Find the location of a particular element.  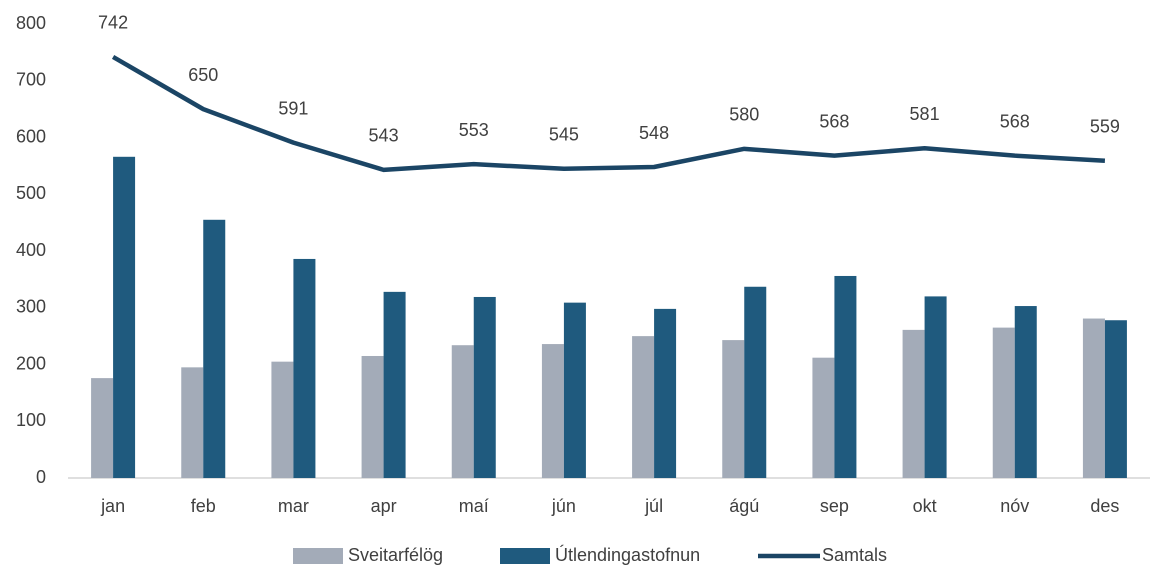

y-tick-label: 700 is located at coordinates (31, 80).